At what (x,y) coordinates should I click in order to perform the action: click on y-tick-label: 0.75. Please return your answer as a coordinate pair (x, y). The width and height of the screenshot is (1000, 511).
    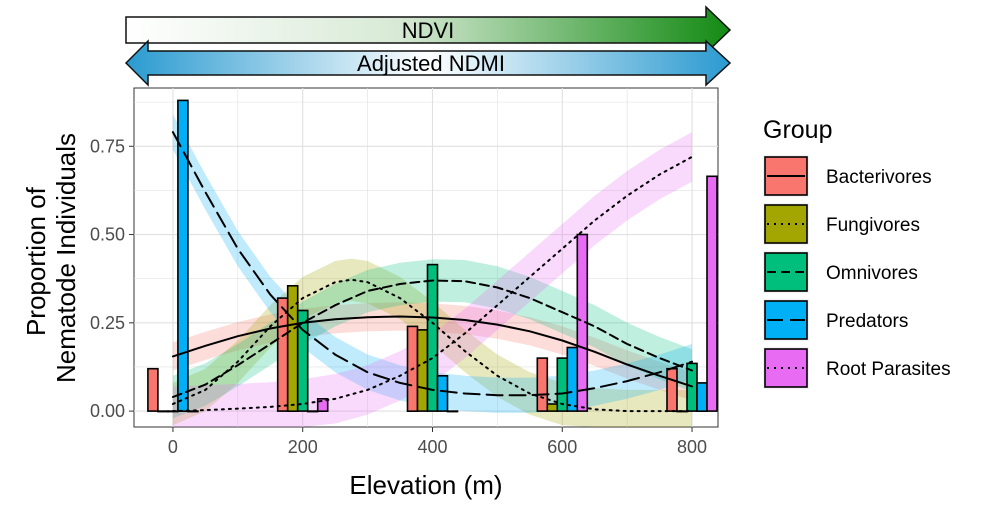
    Looking at the image, I should click on (107, 146).